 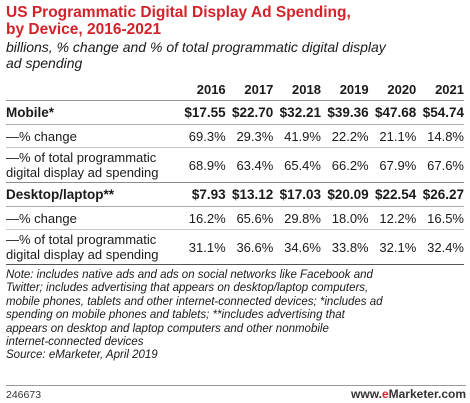 I want to click on table-cell: 18.0%, so click(x=344, y=218).